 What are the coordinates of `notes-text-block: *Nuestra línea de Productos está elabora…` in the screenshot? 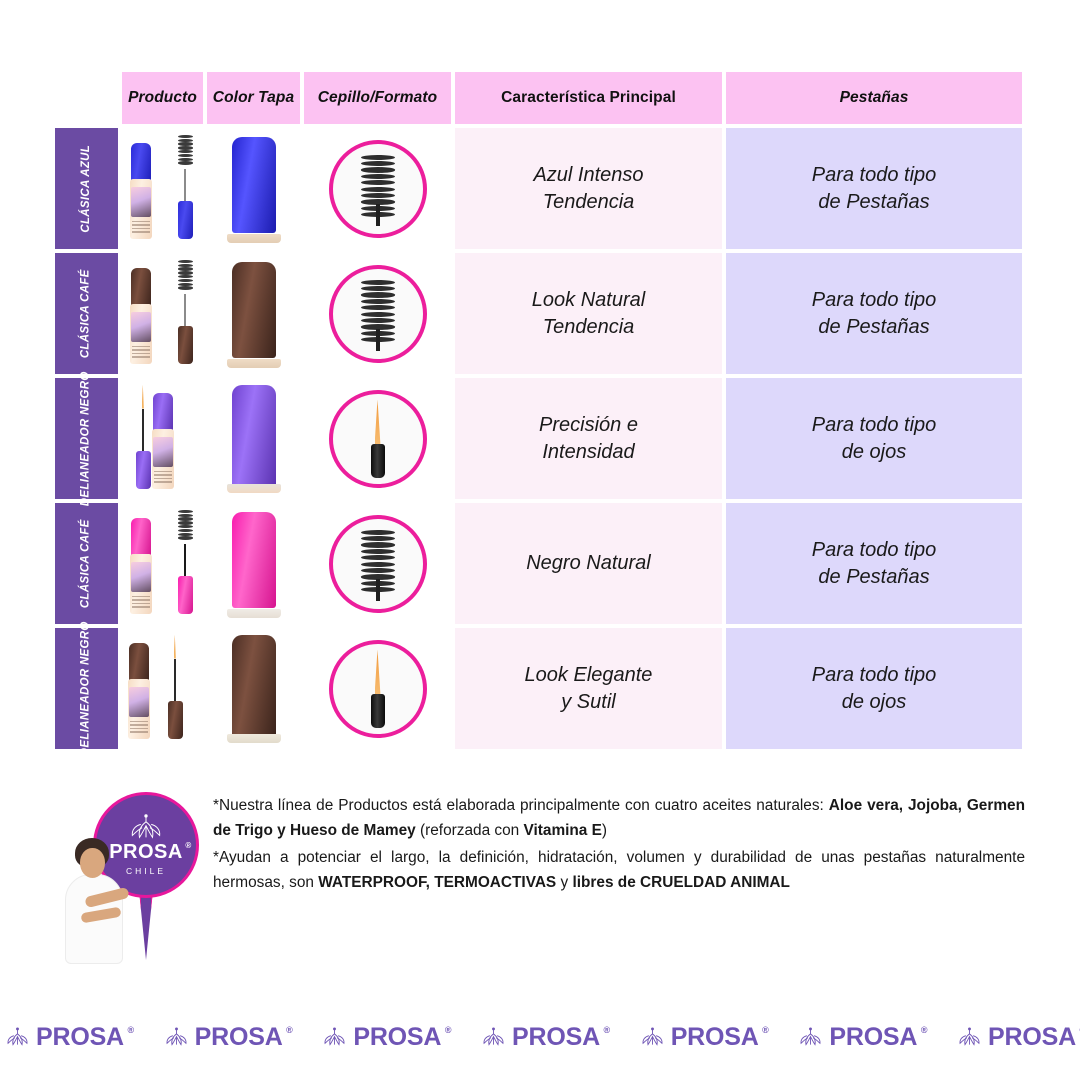 It's located at (619, 843).